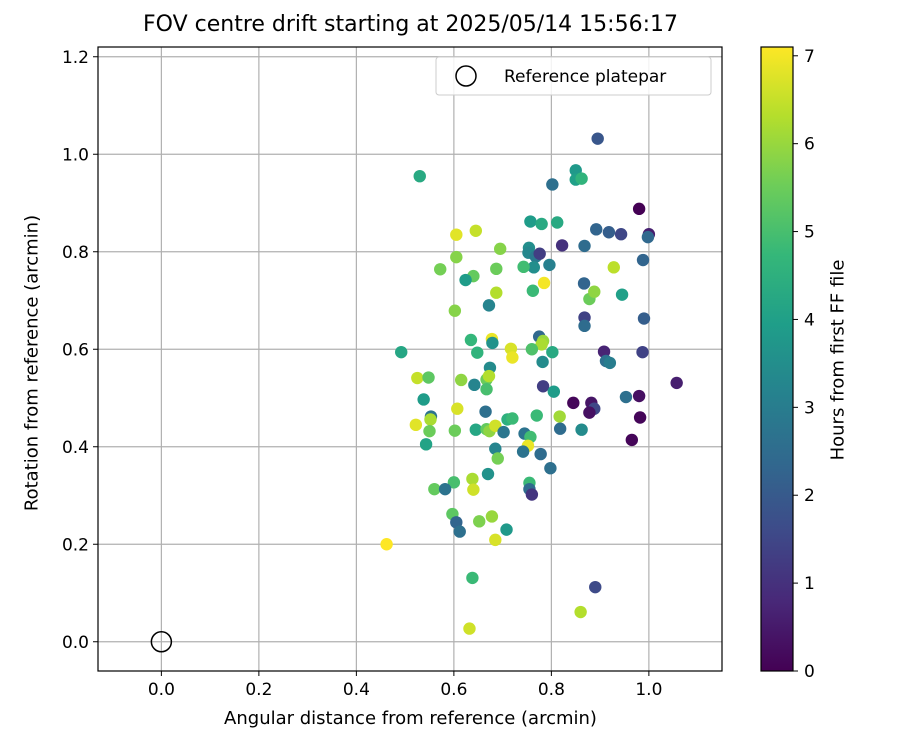 This screenshot has width=900, height=750. What do you see at coordinates (410, 718) in the screenshot?
I see `x-axis-label: Angular distance from reference (arcmin)` at bounding box center [410, 718].